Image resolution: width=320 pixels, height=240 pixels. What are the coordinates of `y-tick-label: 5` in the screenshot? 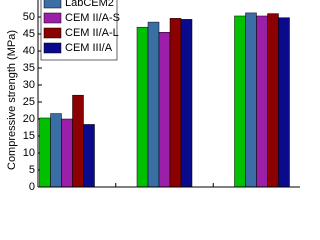 It's located at (32, 170).